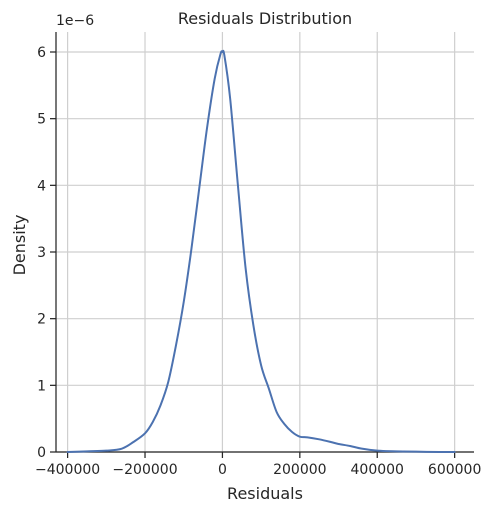 This screenshot has width=484, height=513. I want to click on y-axis-label: Density, so click(19, 245).